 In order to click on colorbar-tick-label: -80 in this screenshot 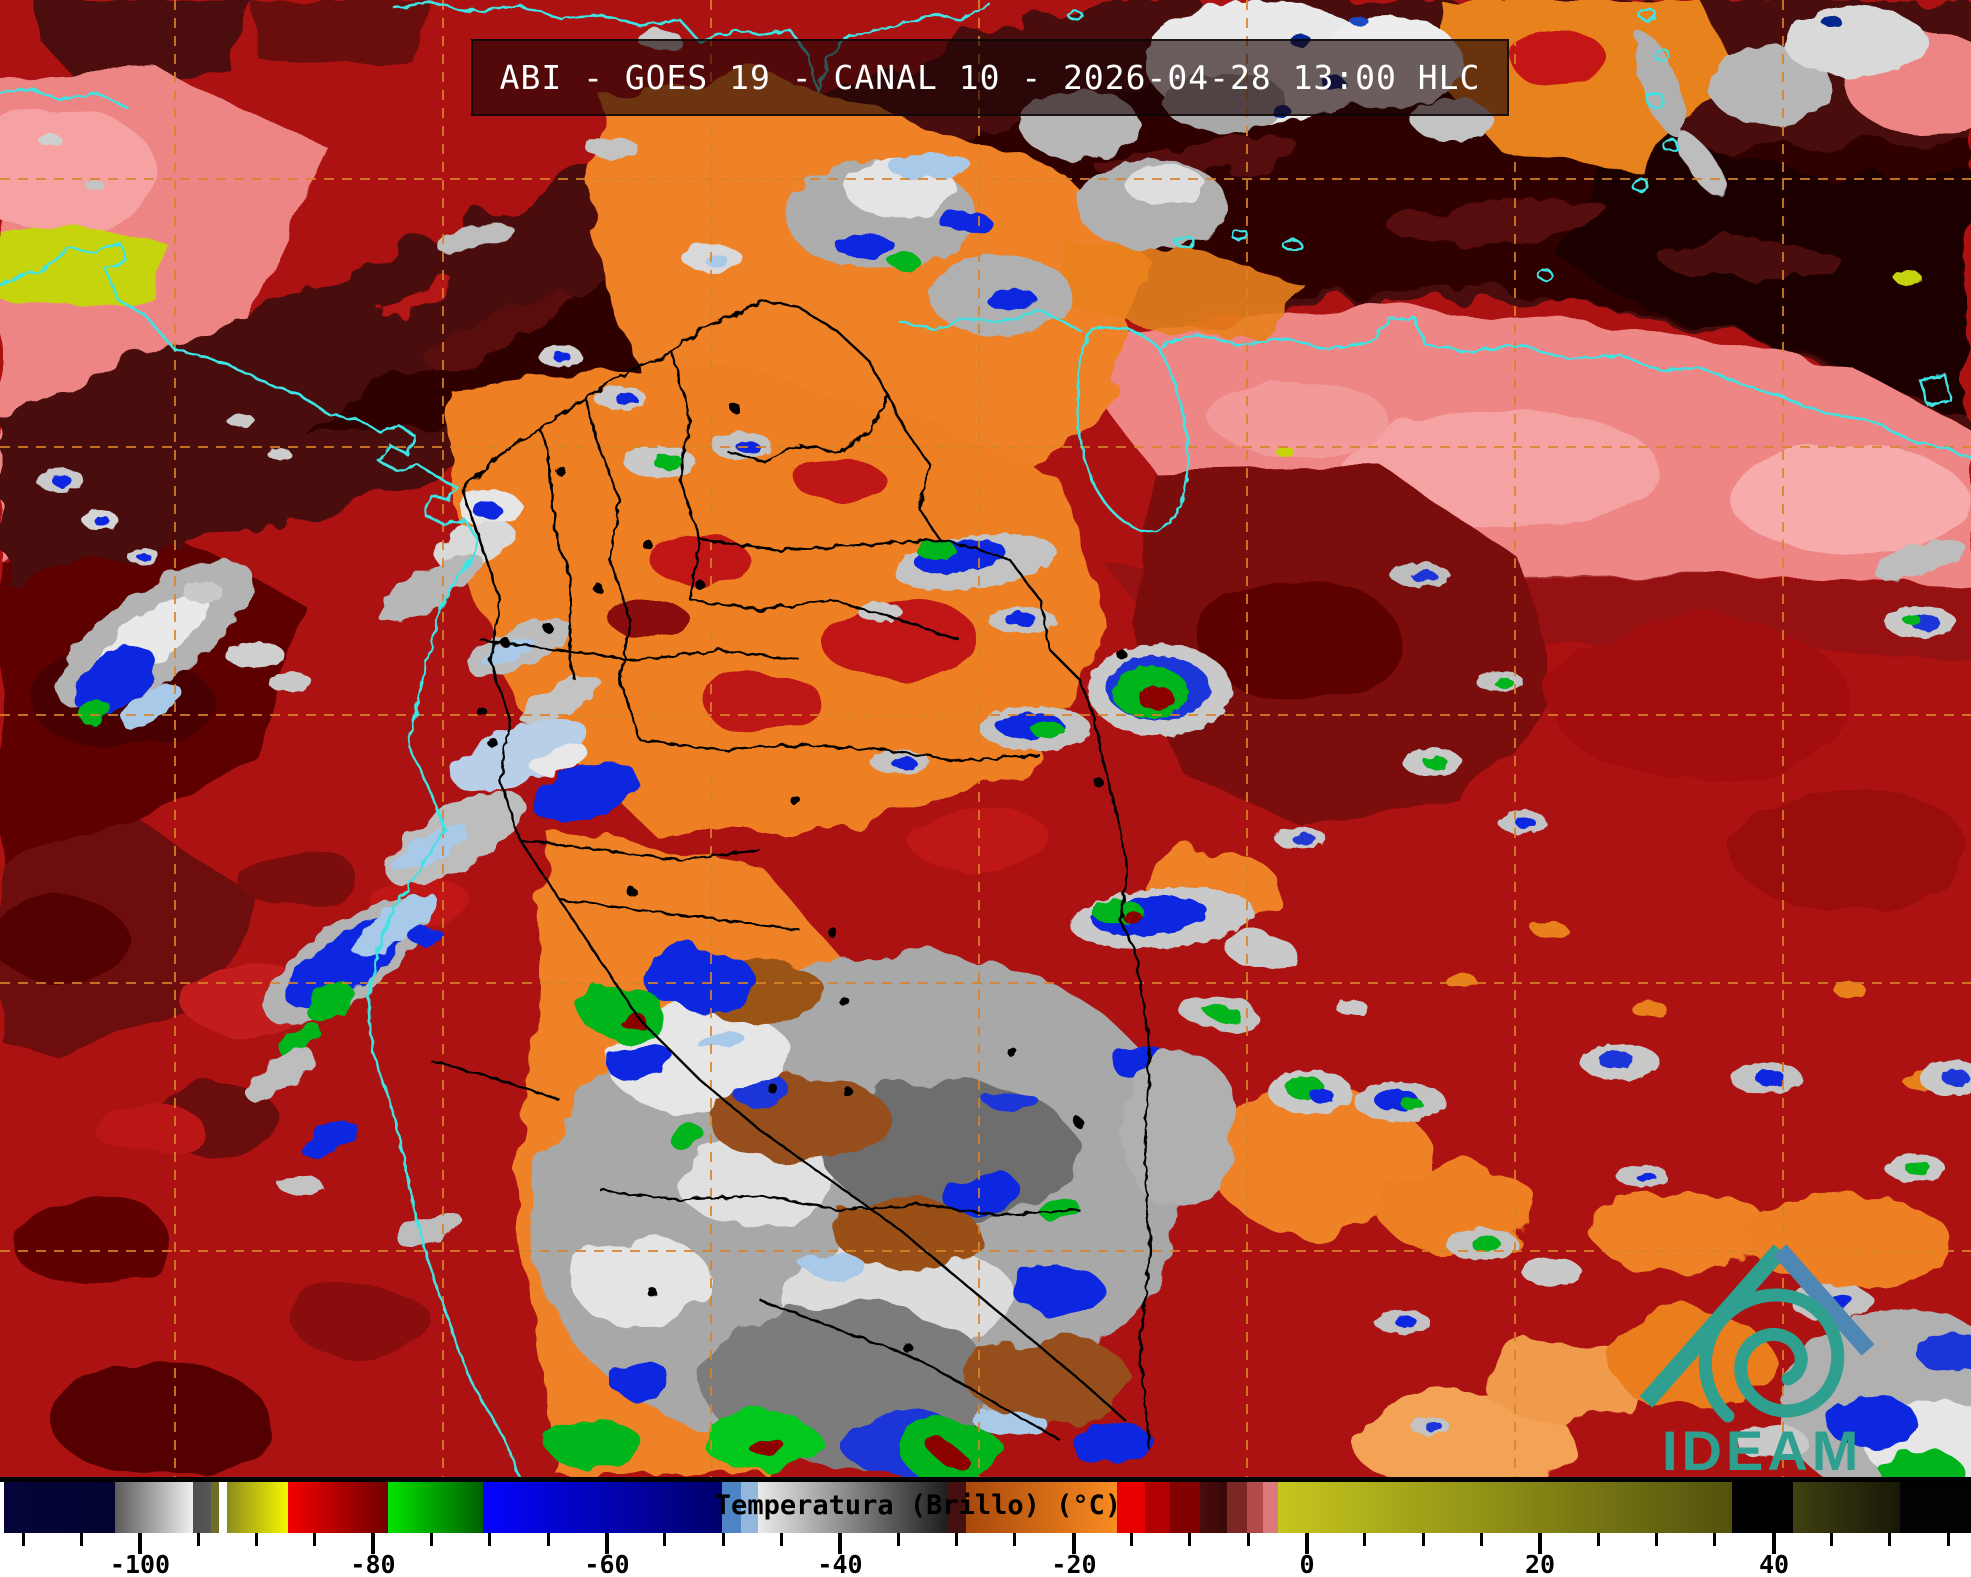, I will do `click(373, 1563)`.